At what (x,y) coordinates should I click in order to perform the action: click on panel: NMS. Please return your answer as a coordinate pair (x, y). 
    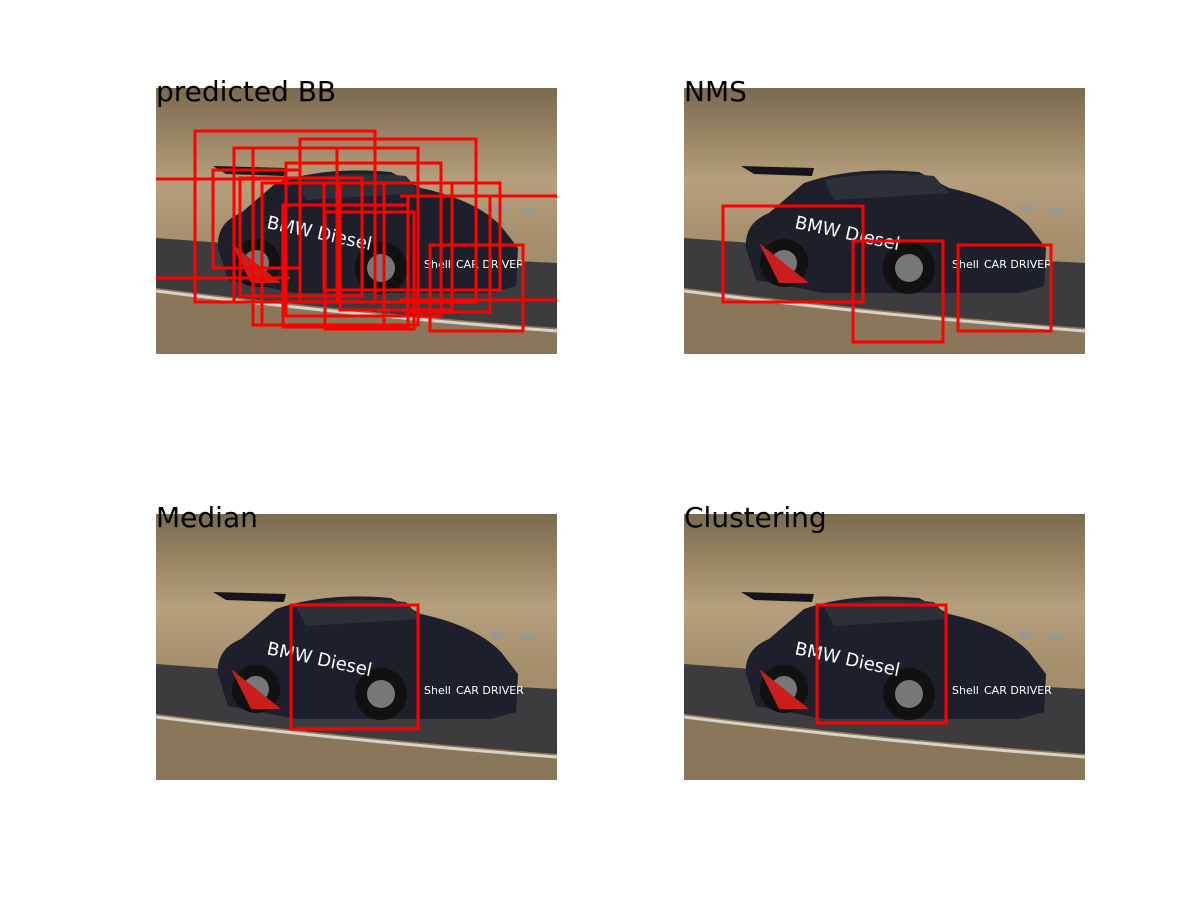
    Looking at the image, I should click on (884, 215).